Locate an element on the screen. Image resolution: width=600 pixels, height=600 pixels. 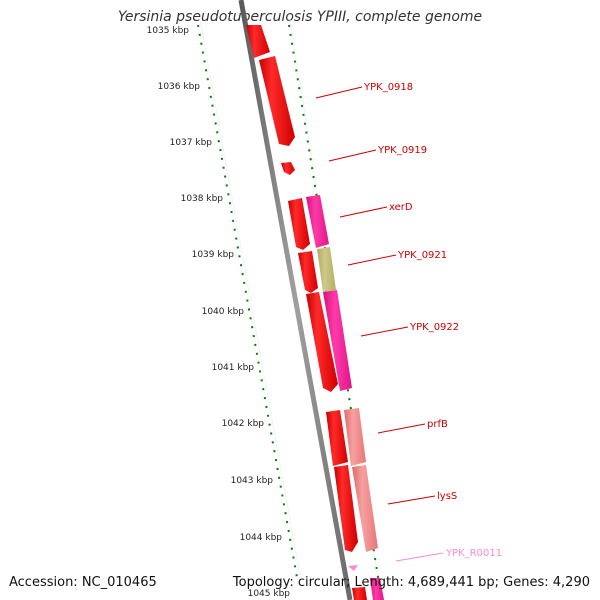
gene-label-ypk0921: YPK_0921 is located at coordinates (422, 255).